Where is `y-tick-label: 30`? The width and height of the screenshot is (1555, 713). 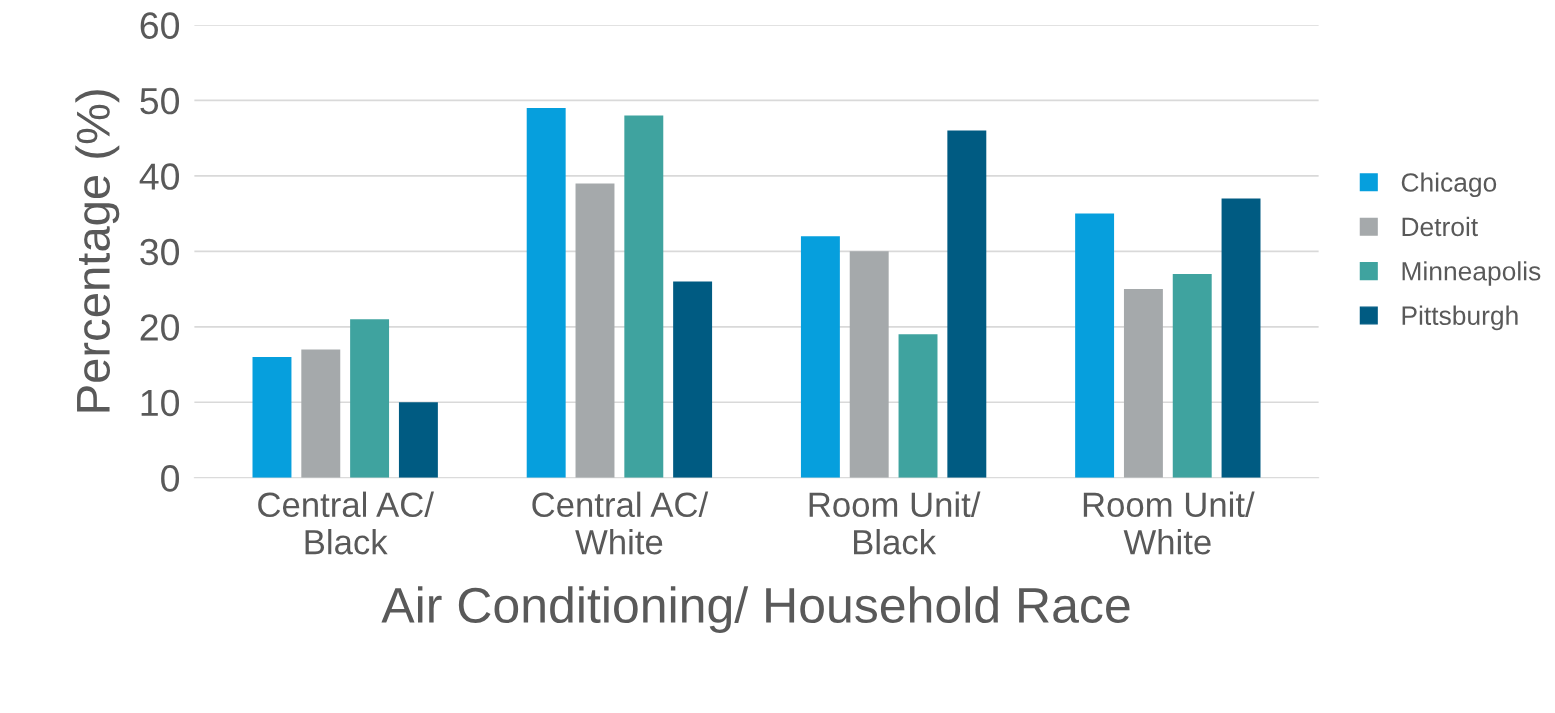
y-tick-label: 30 is located at coordinates (160, 252).